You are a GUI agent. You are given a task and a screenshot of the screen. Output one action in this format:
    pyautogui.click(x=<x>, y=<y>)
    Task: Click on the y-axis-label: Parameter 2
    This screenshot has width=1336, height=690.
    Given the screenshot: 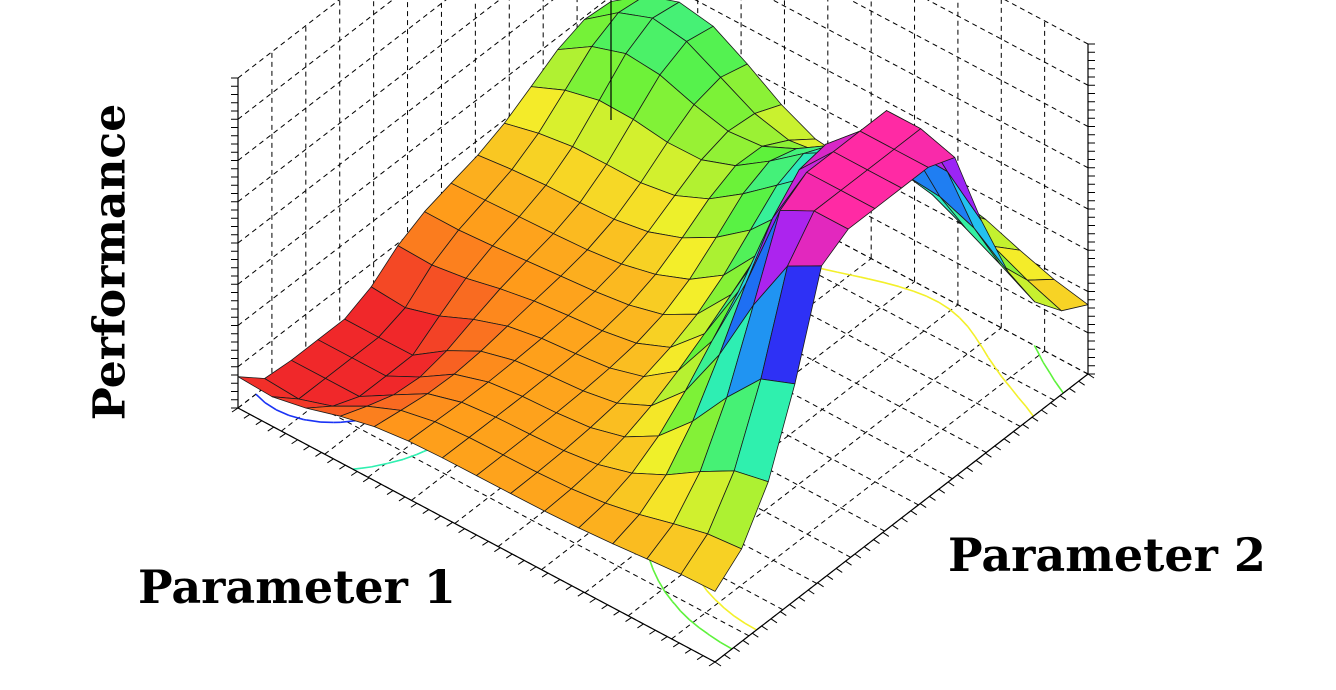 What is the action you would take?
    pyautogui.click(x=1107, y=555)
    